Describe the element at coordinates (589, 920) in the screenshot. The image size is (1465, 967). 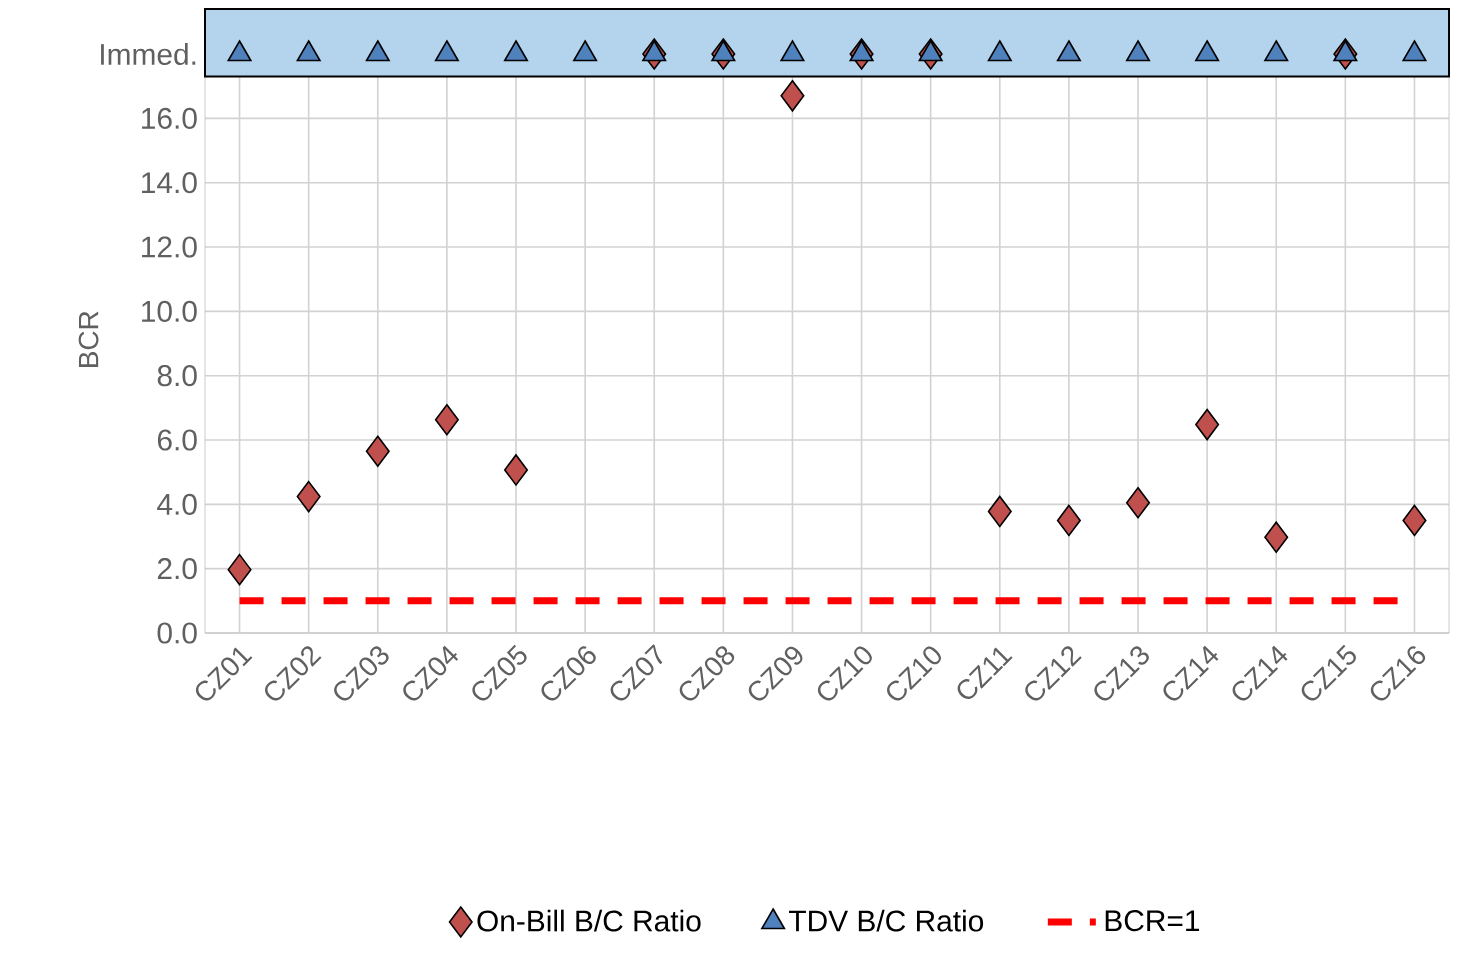
I see `legend-label: On-Bill B/C Ratio` at that location.